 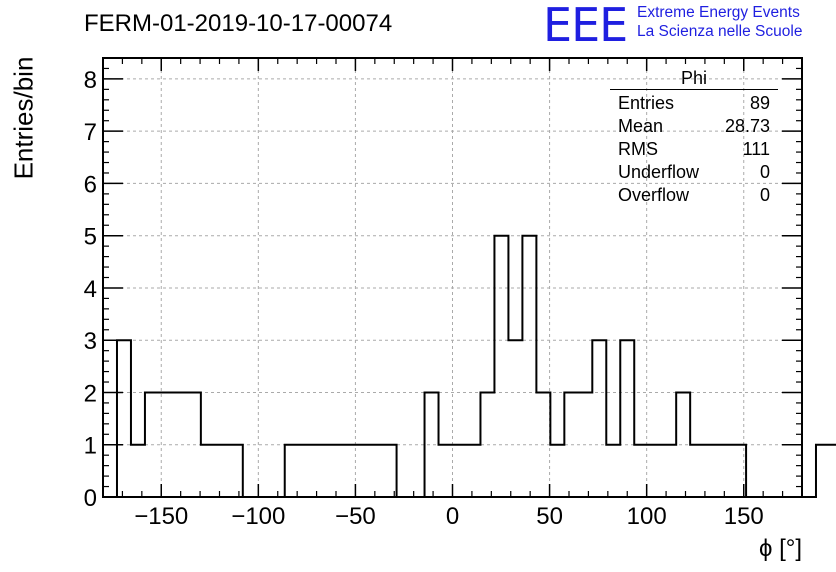 What do you see at coordinates (90, 80) in the screenshot?
I see `y-tick-label: 8` at bounding box center [90, 80].